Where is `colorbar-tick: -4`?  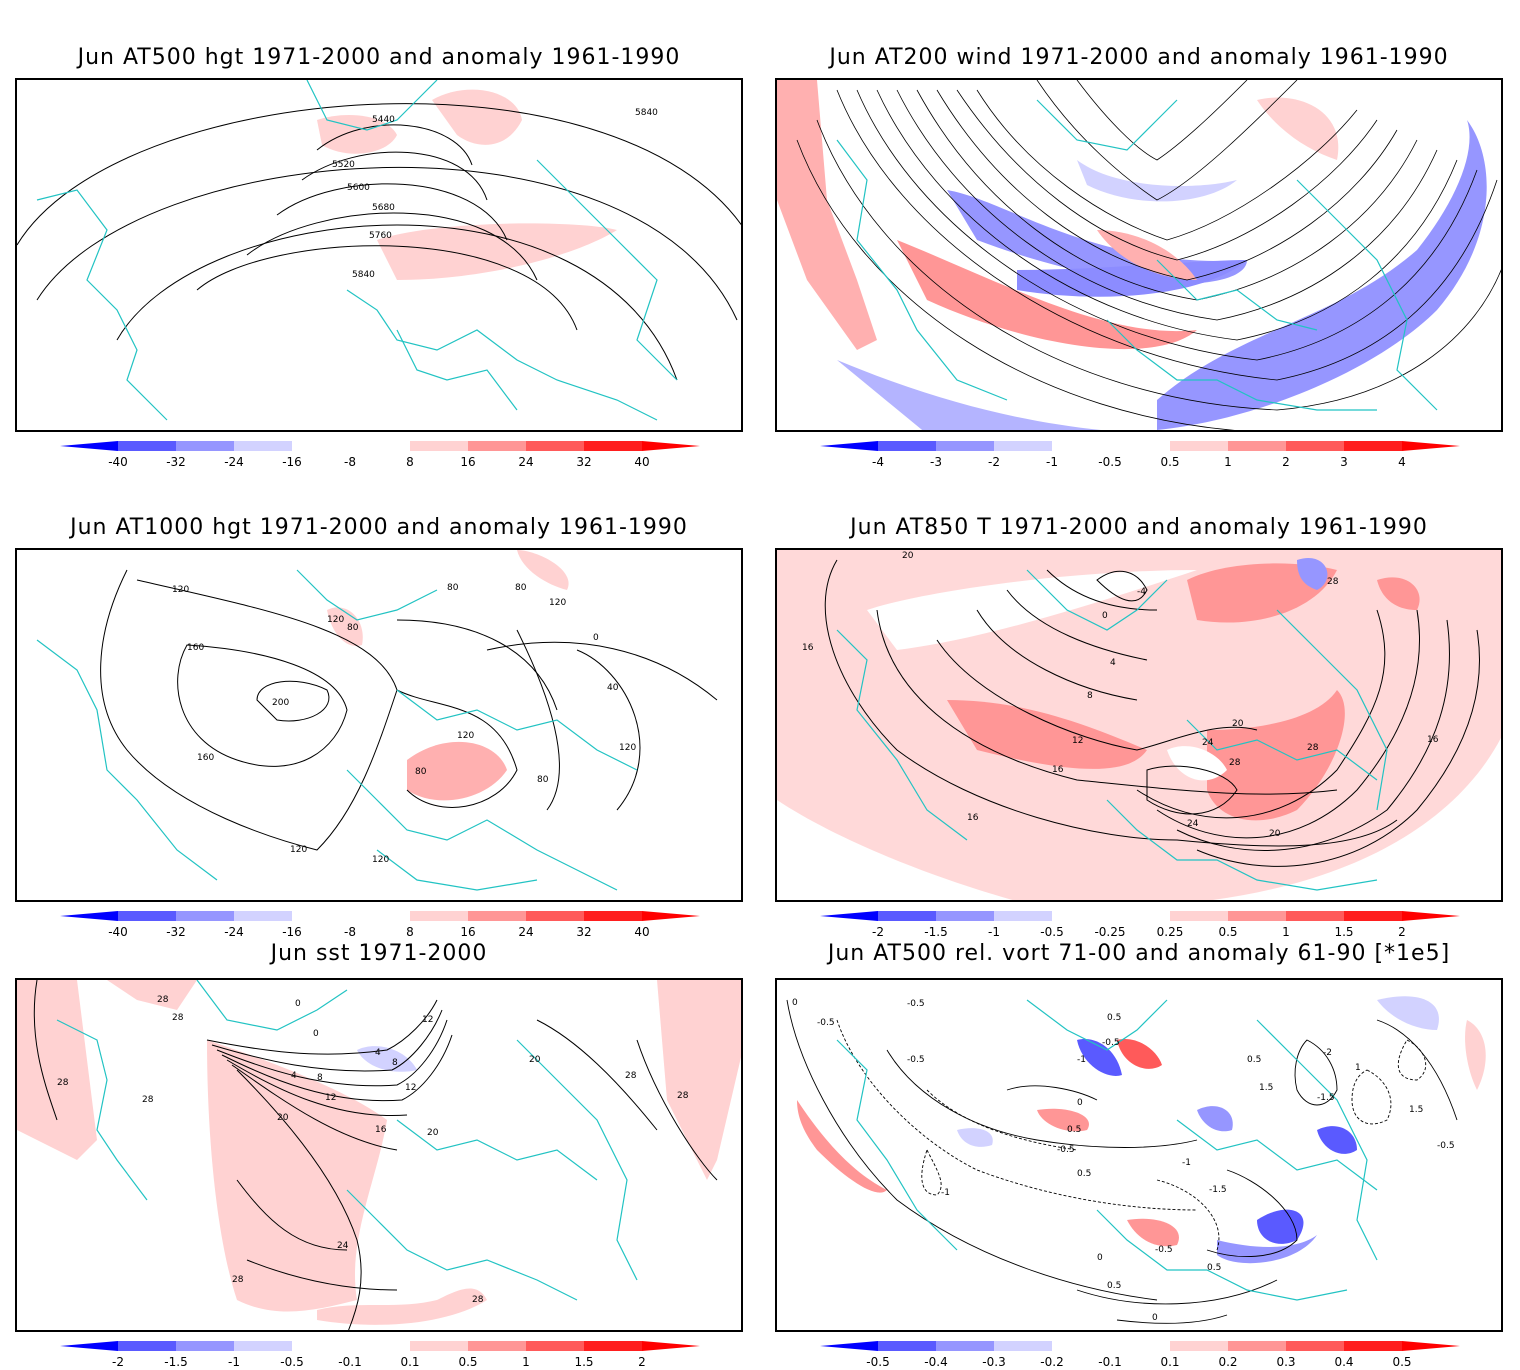
colorbar-tick: -4 is located at coordinates (878, 462).